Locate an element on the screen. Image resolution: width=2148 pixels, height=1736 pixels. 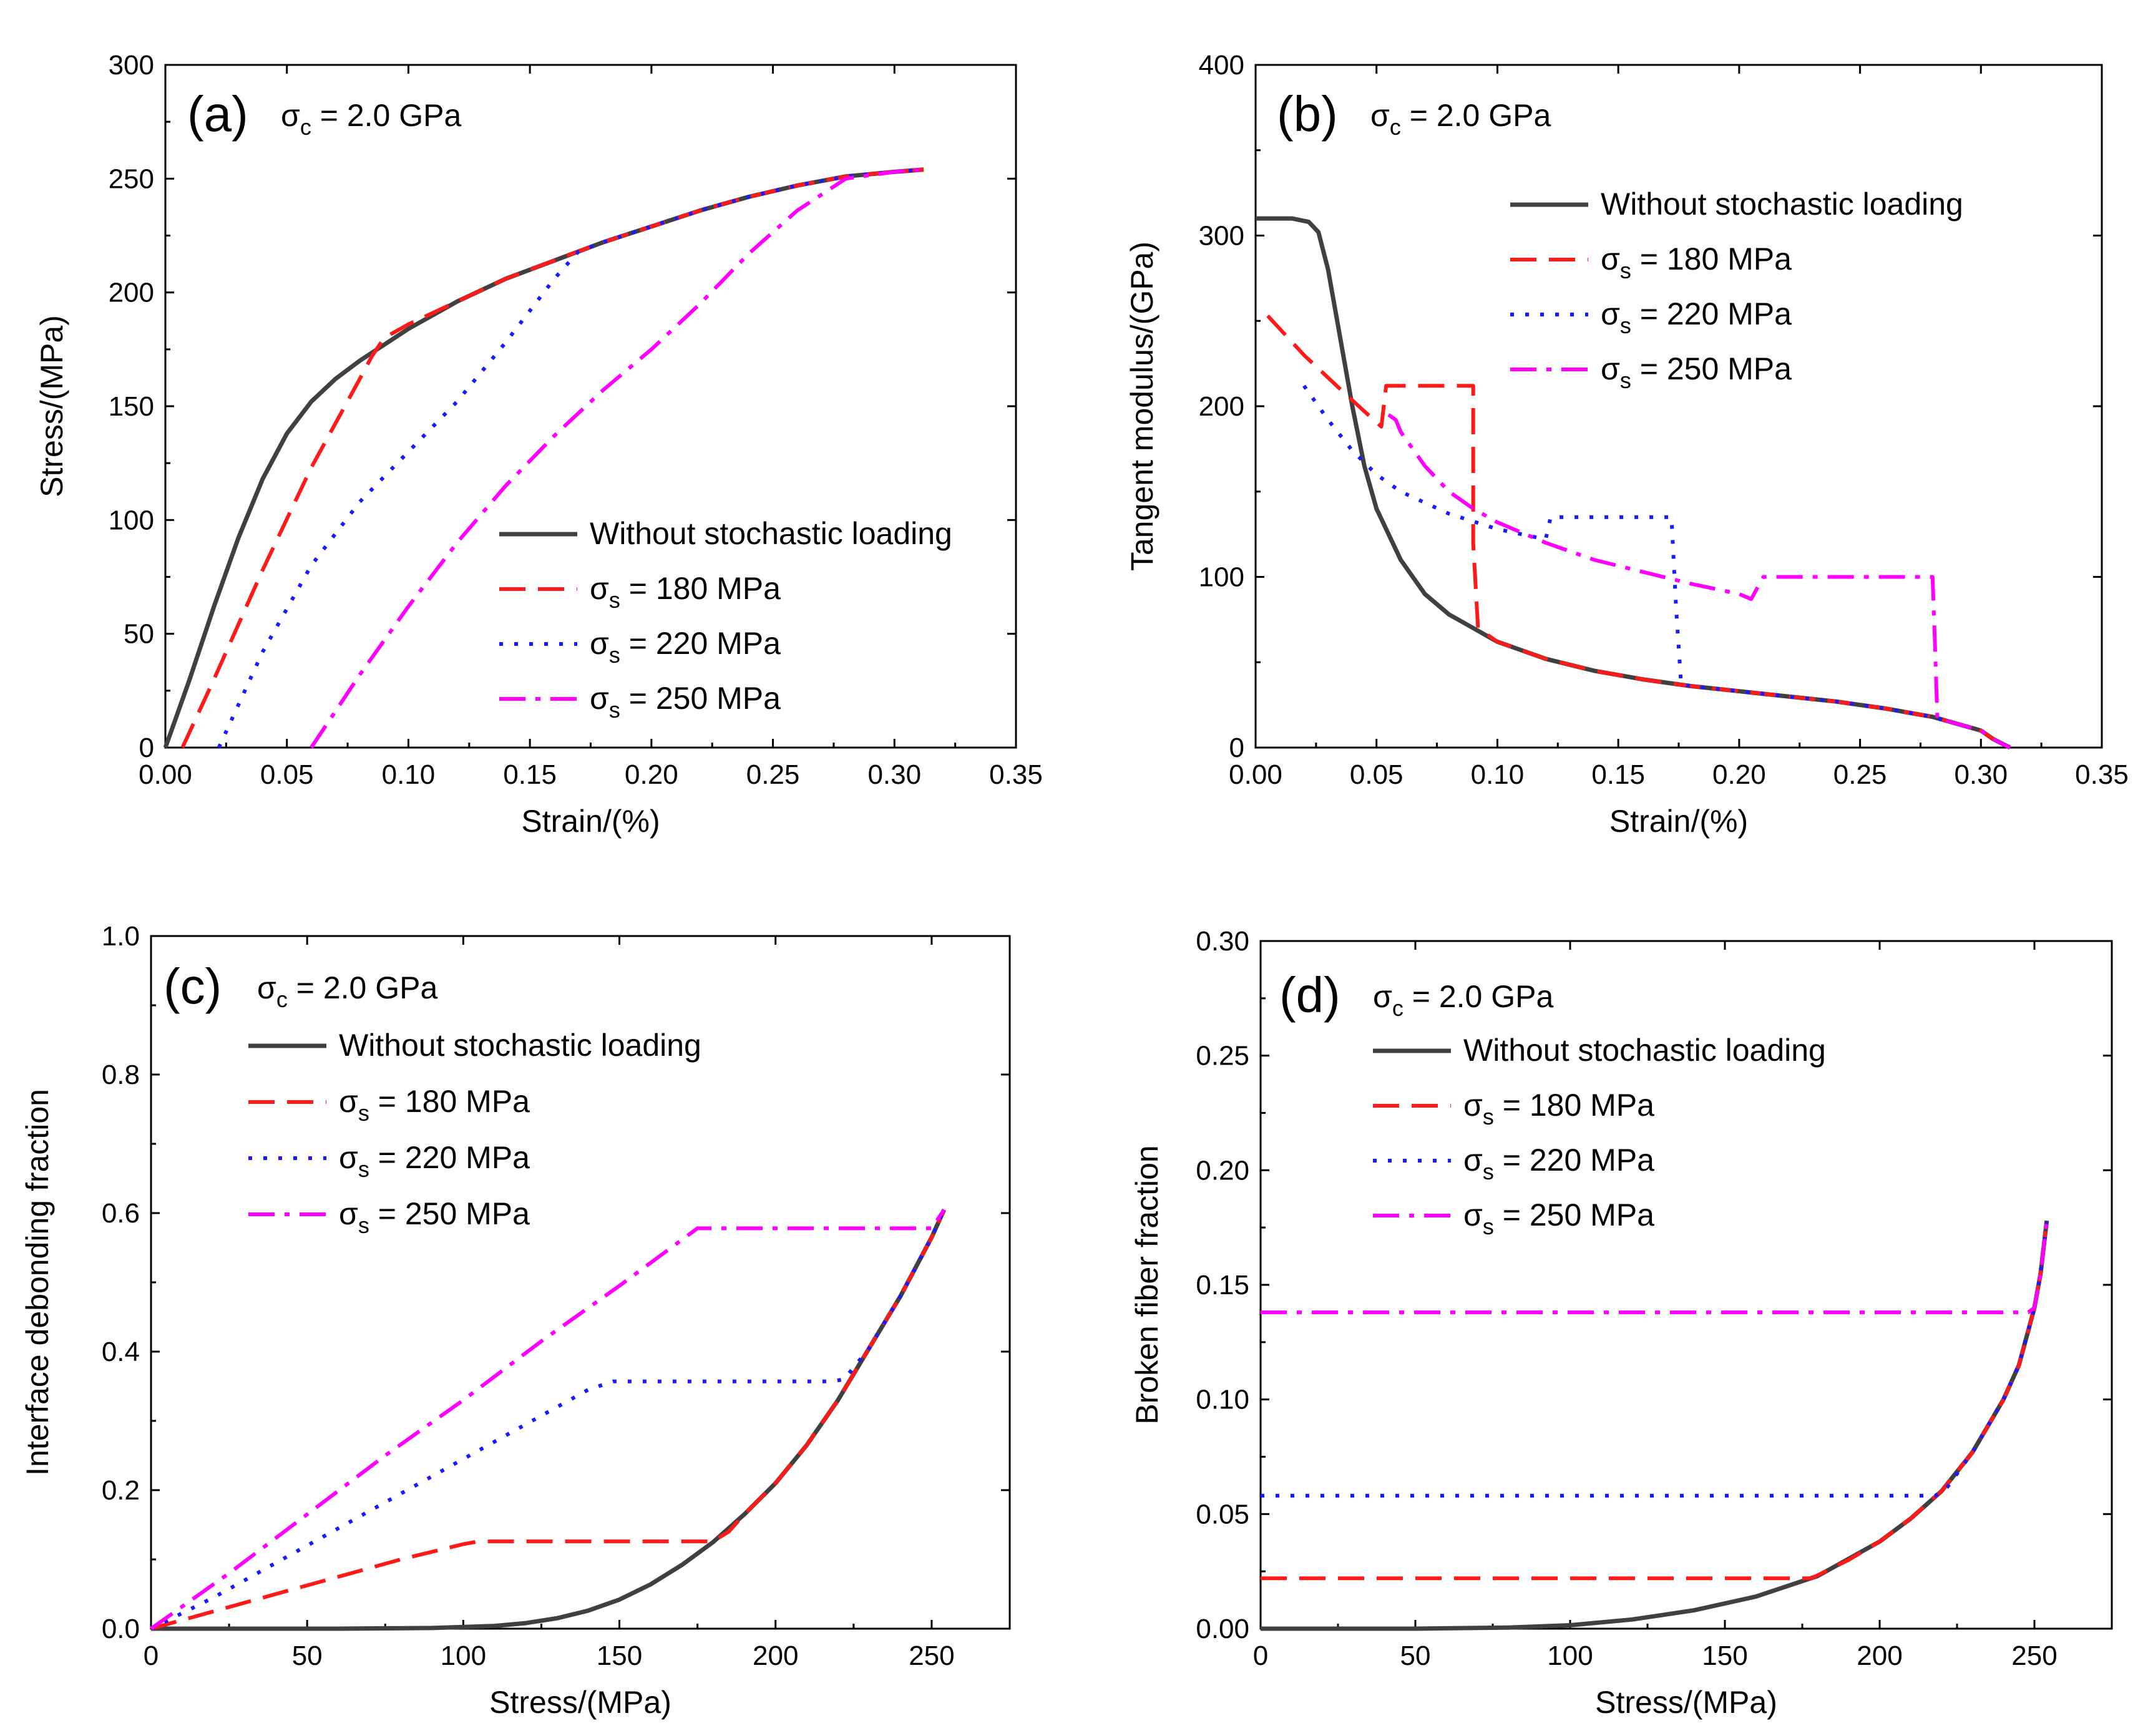
y-tick-label: 0.20 is located at coordinates (1222, 1170).